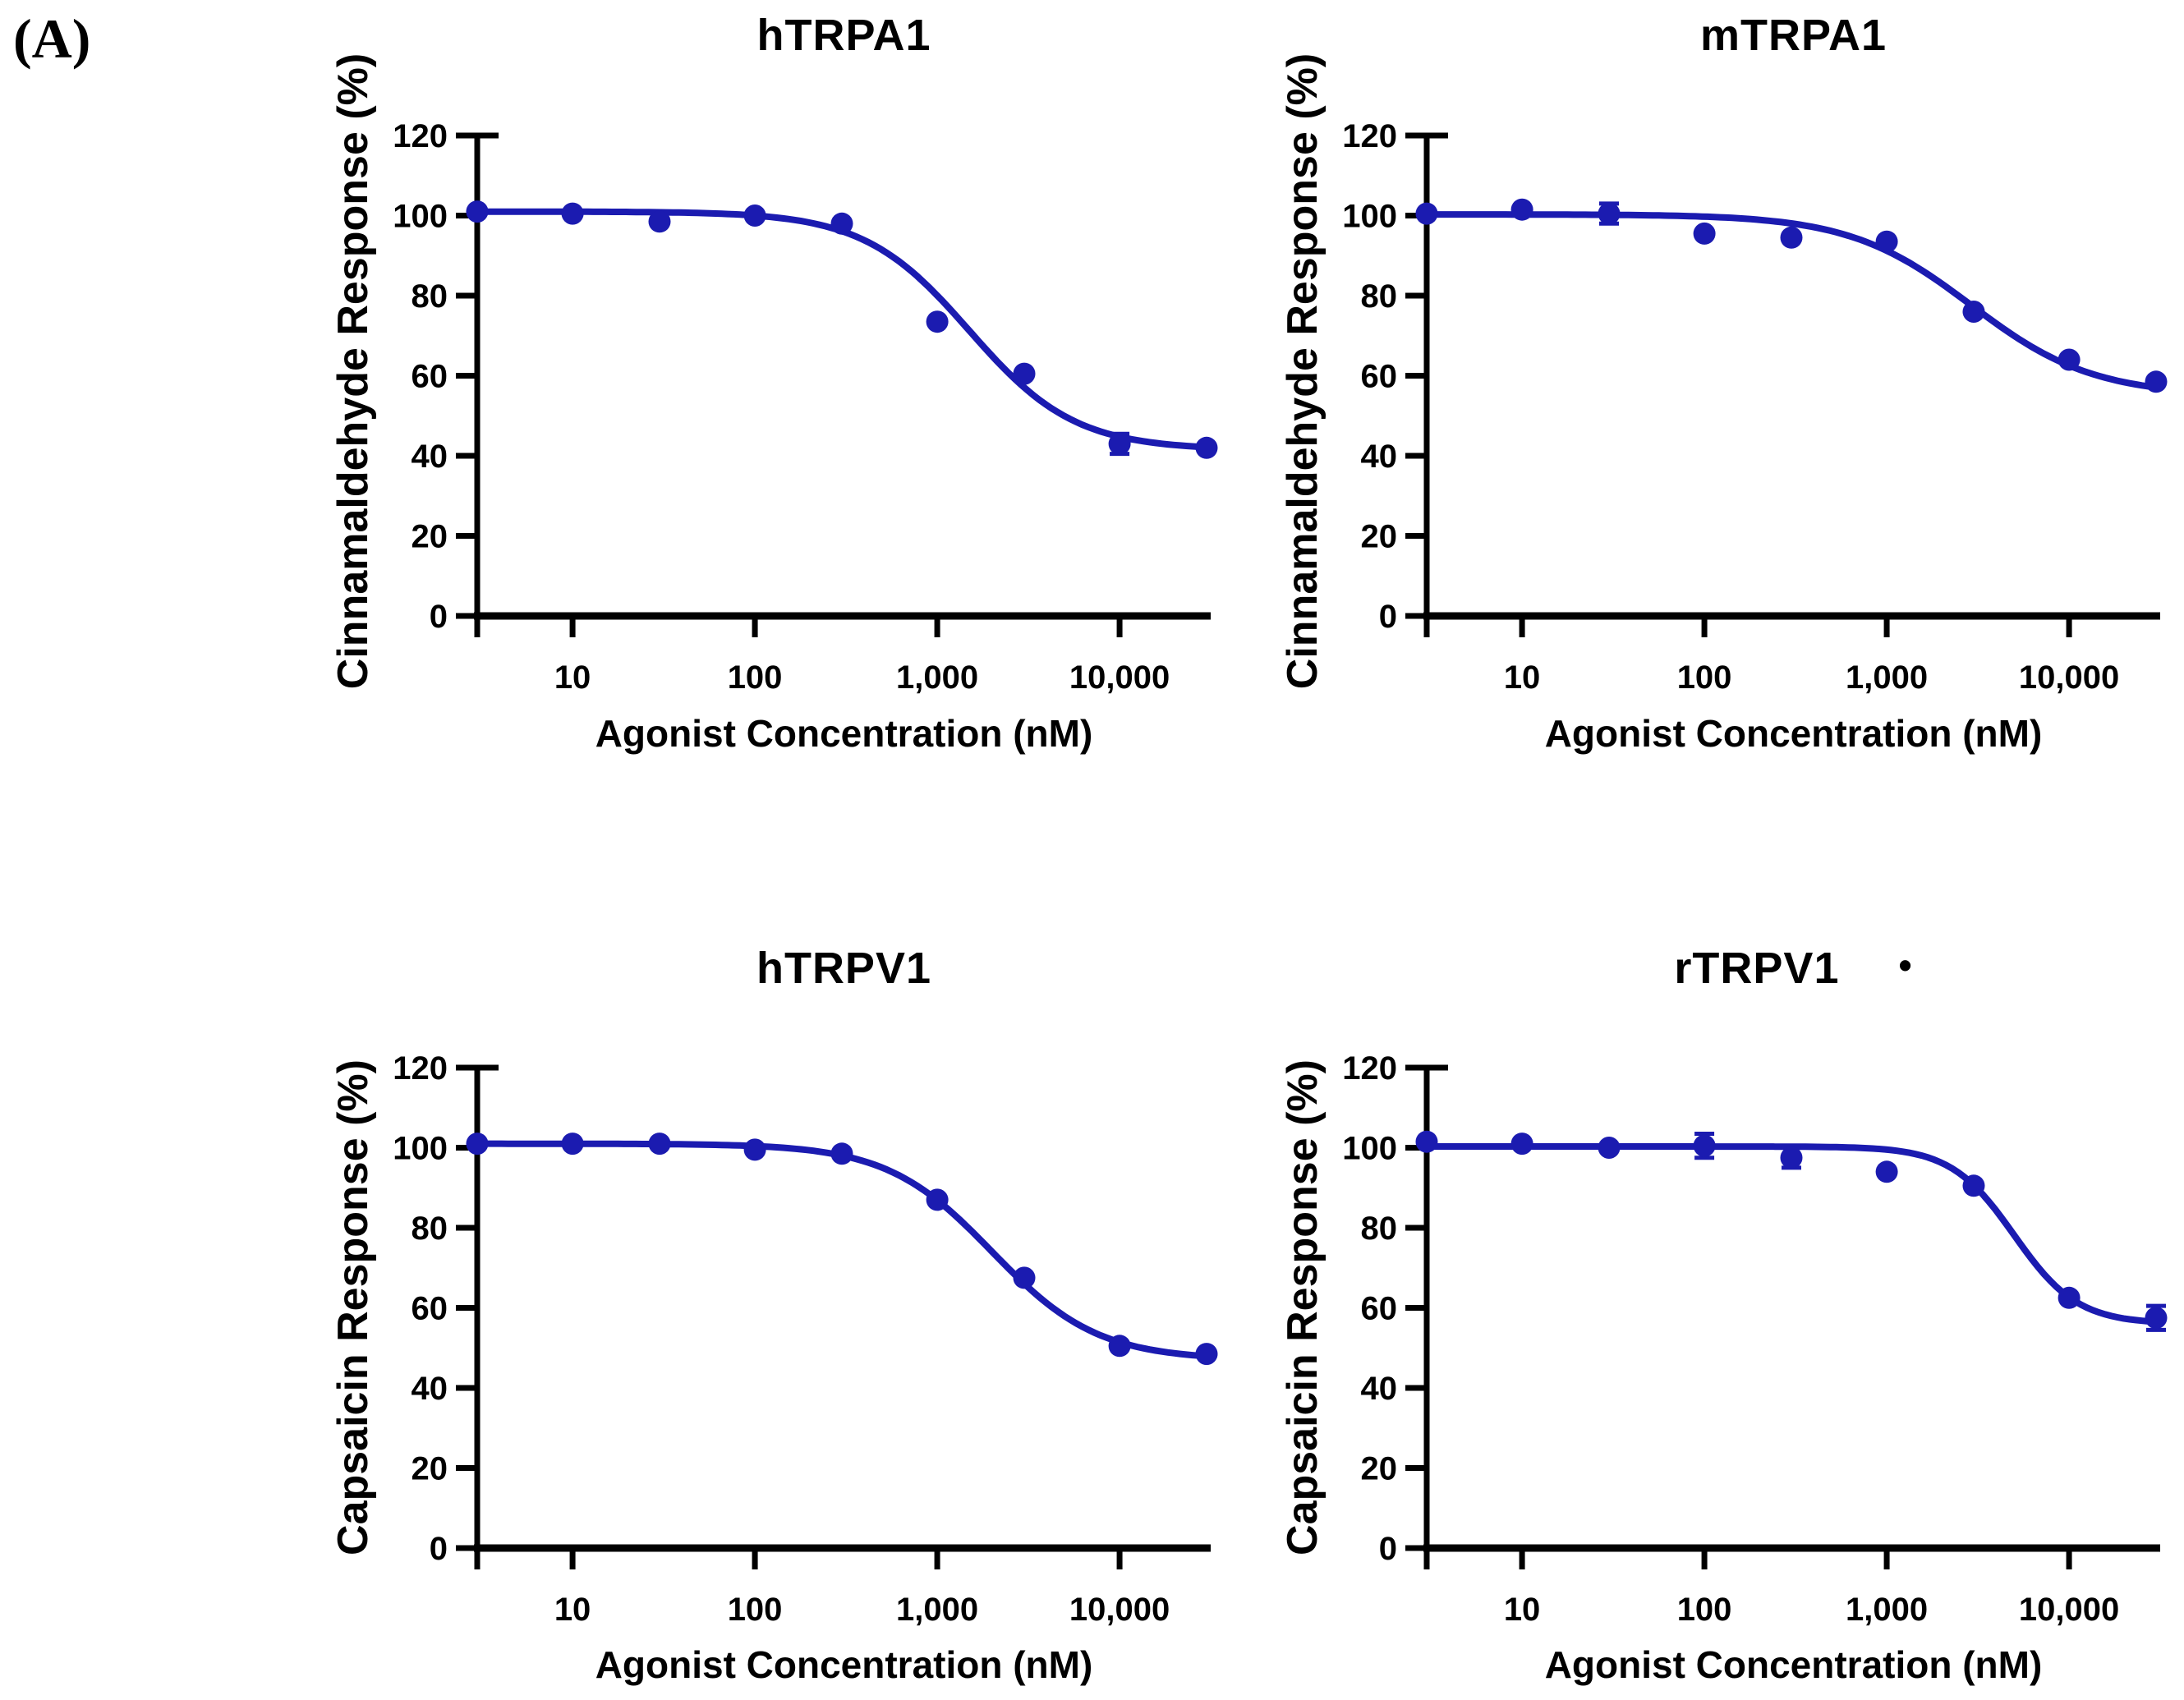 This screenshot has width=2184, height=1700. I want to click on y-axis-label-htrpa1: Cinnamaldehyde Response (%), so click(353, 371).